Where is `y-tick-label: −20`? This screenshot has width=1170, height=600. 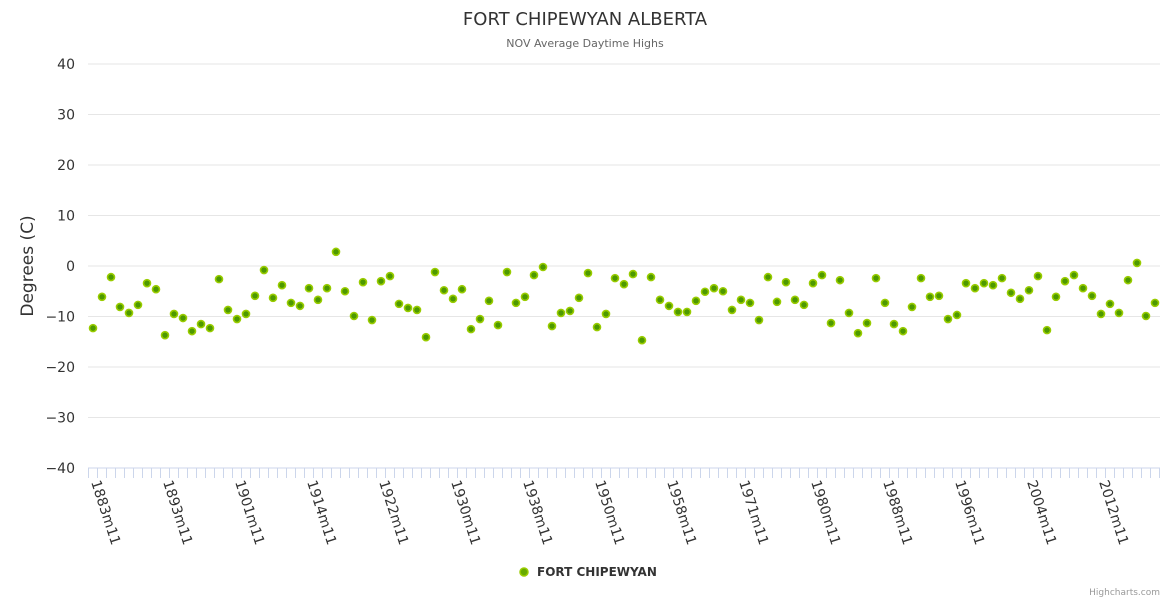 y-tick-label: −20 is located at coordinates (60, 368).